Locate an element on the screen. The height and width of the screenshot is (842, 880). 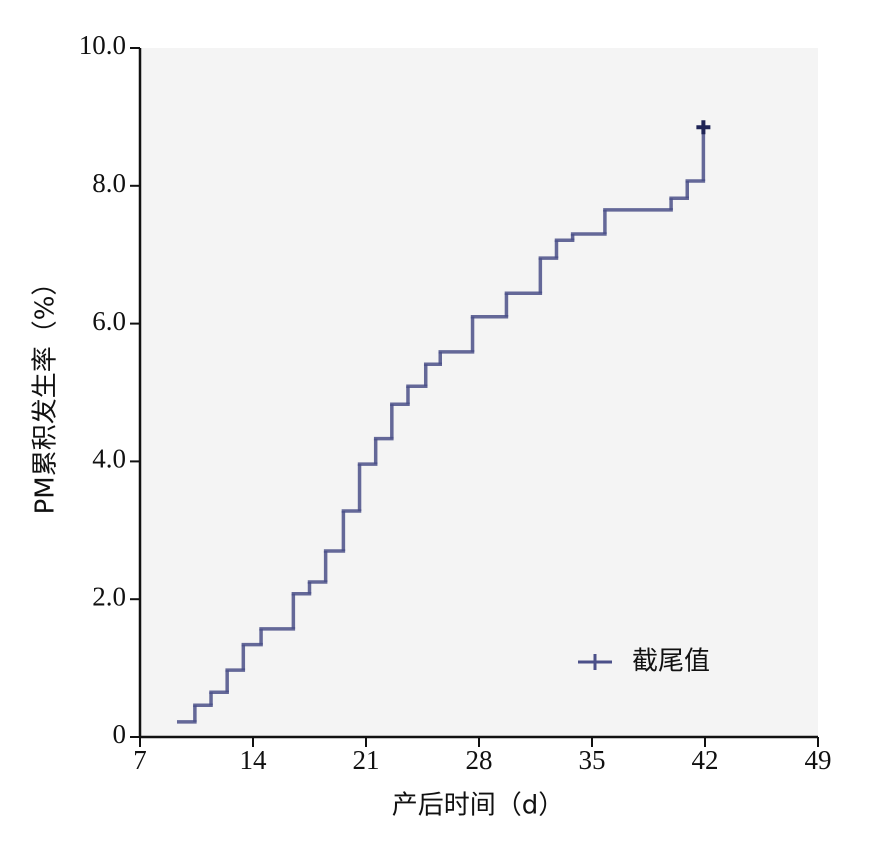
legend-label: 截尾值 is located at coordinates (671, 662).